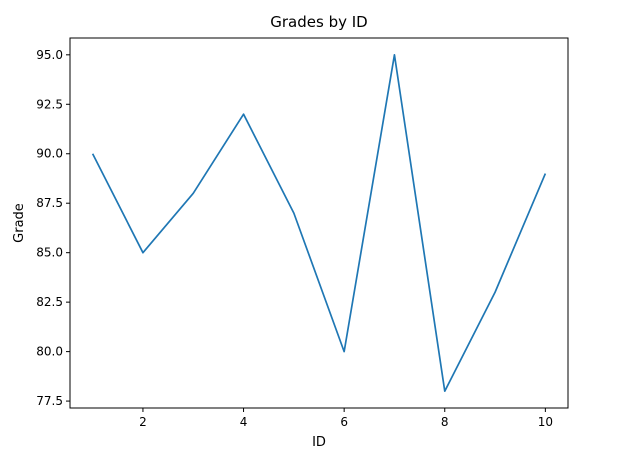 The width and height of the screenshot is (618, 456). I want to click on y-tick-label: 90.0, so click(49, 154).